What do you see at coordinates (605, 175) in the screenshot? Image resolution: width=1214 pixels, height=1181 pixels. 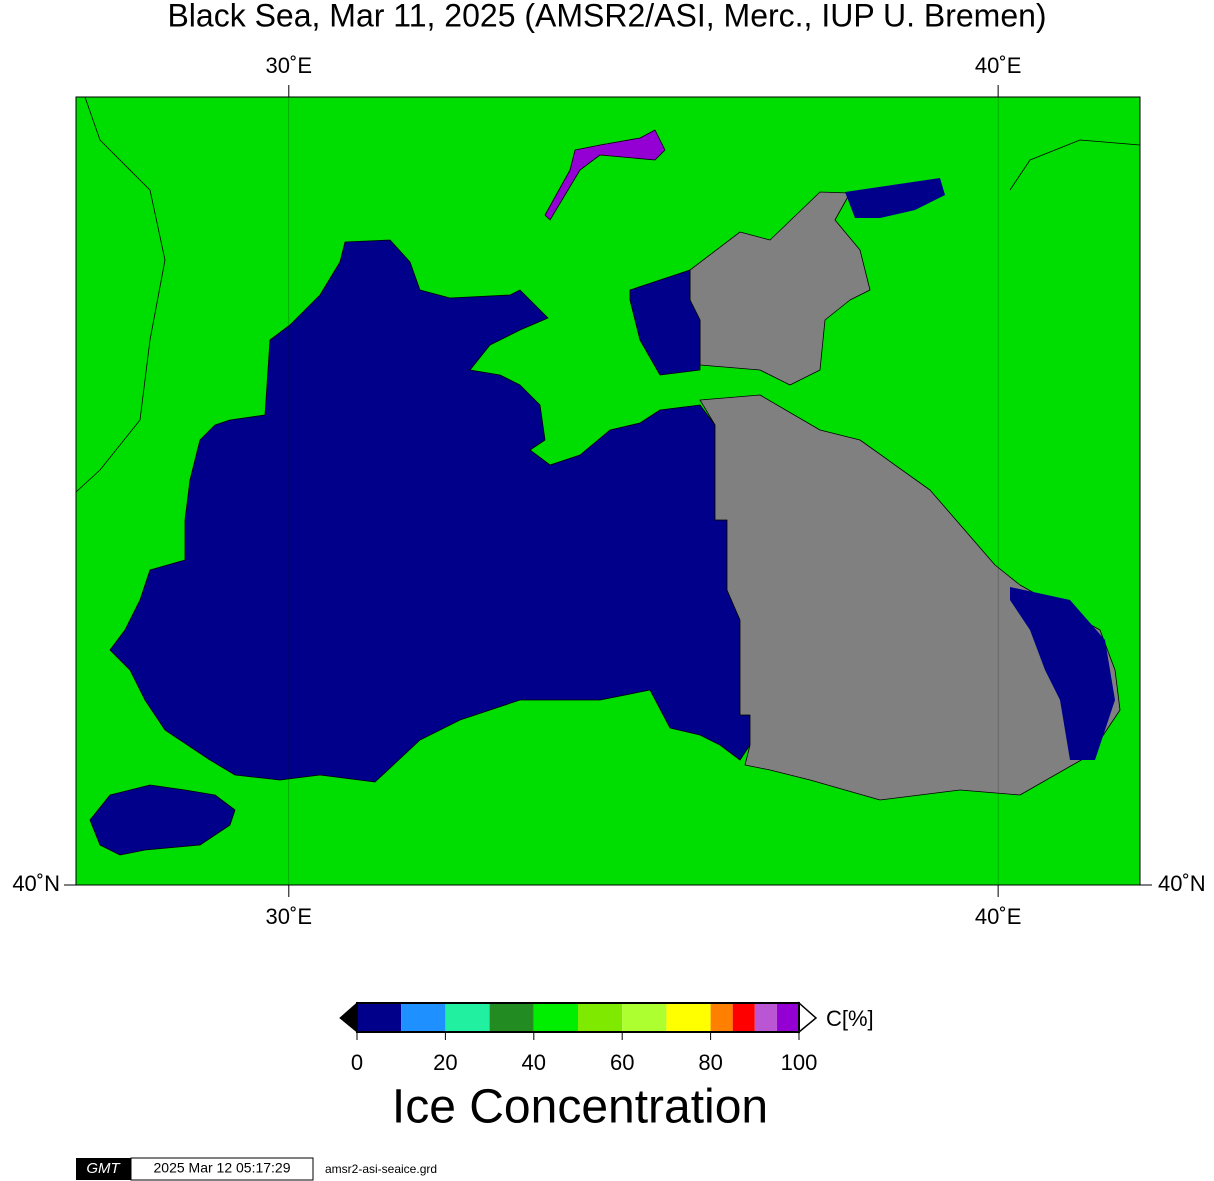 I see `sea-ice` at bounding box center [605, 175].